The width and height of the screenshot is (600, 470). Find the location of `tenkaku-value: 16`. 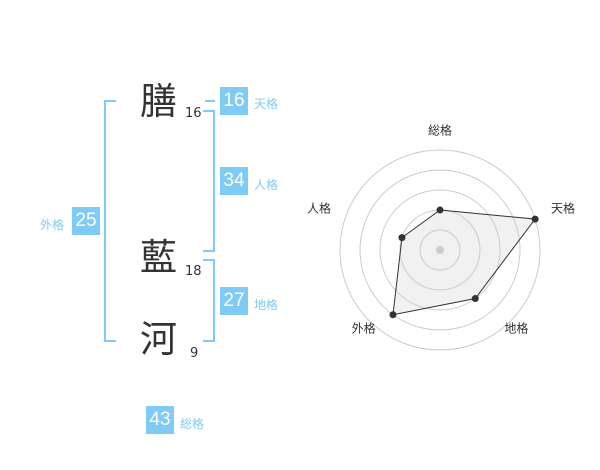

tenkaku-value: 16 is located at coordinates (234, 101).